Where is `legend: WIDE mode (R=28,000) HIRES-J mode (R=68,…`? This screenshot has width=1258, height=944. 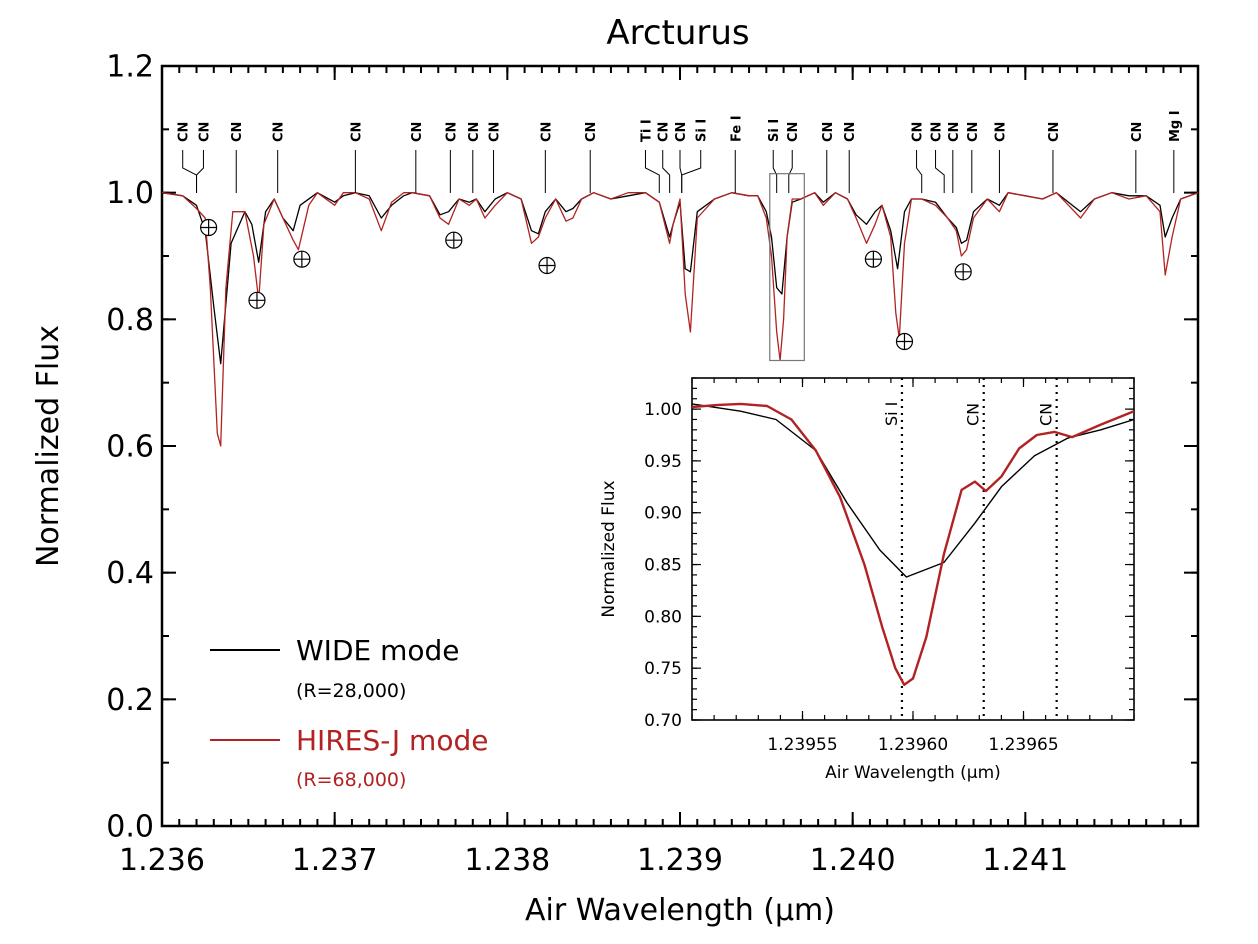 legend: WIDE mode (R=28,000) HIRES-J mode (R=68,… is located at coordinates (349, 712).